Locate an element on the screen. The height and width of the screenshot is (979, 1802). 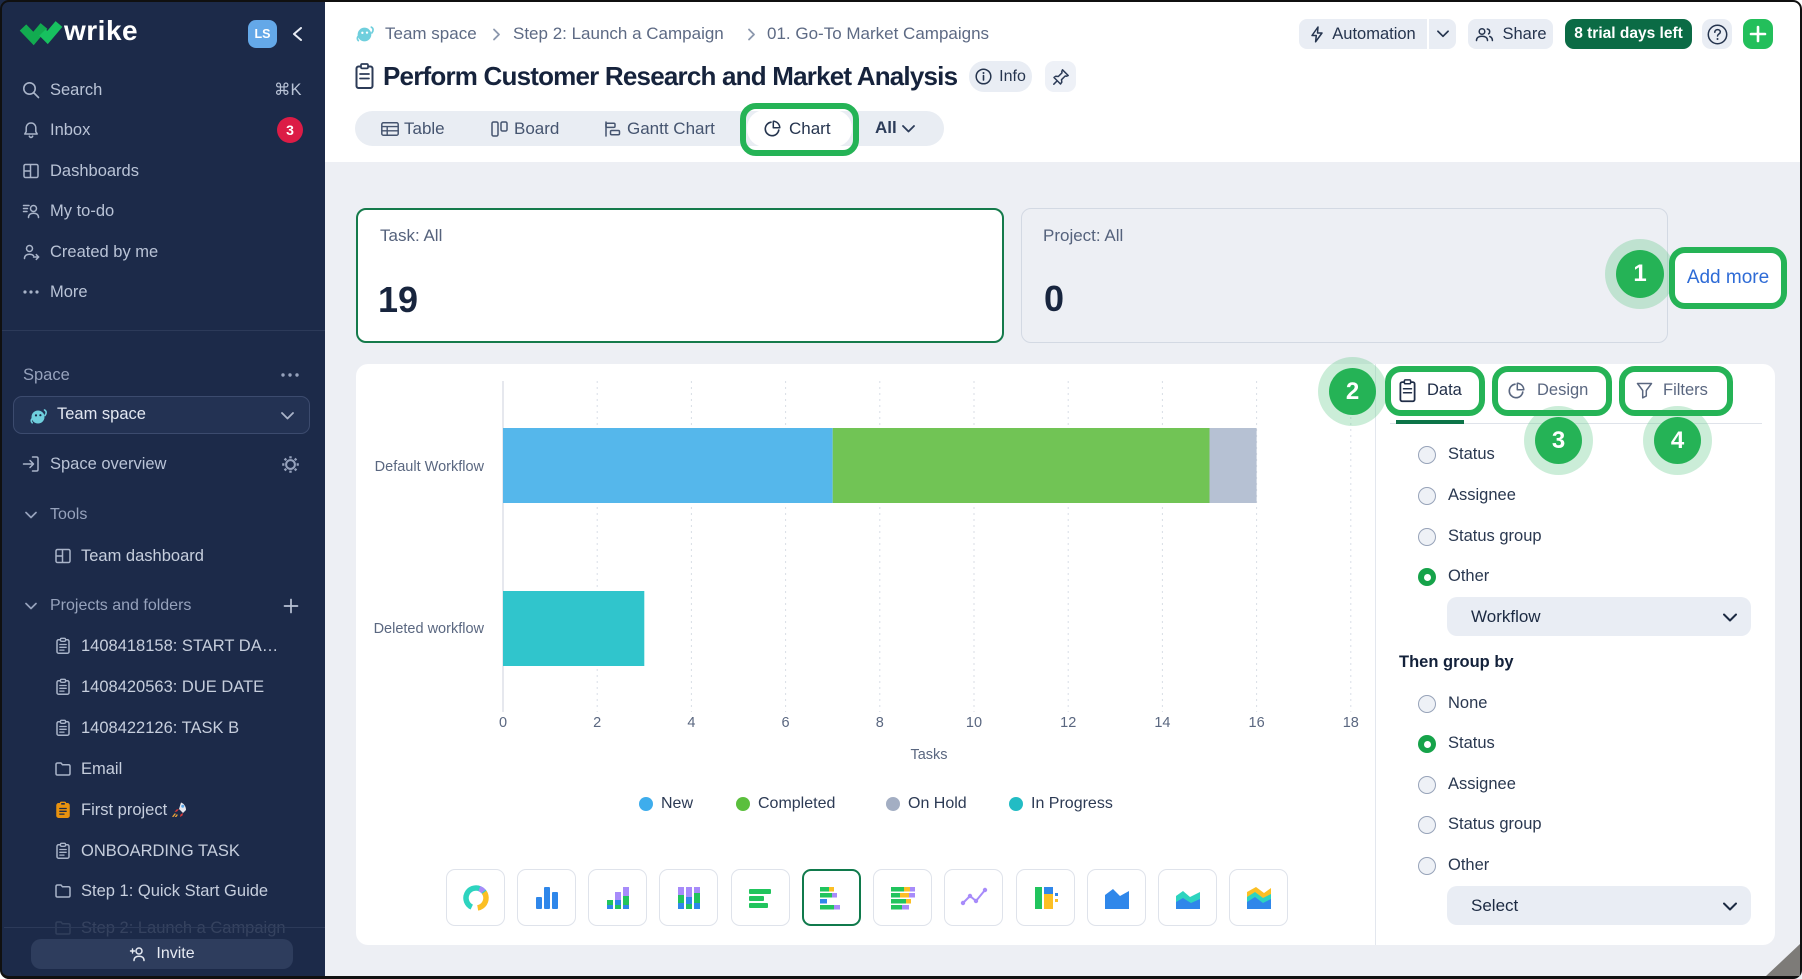
svg-text: 12 is located at coordinates (1068, 723).